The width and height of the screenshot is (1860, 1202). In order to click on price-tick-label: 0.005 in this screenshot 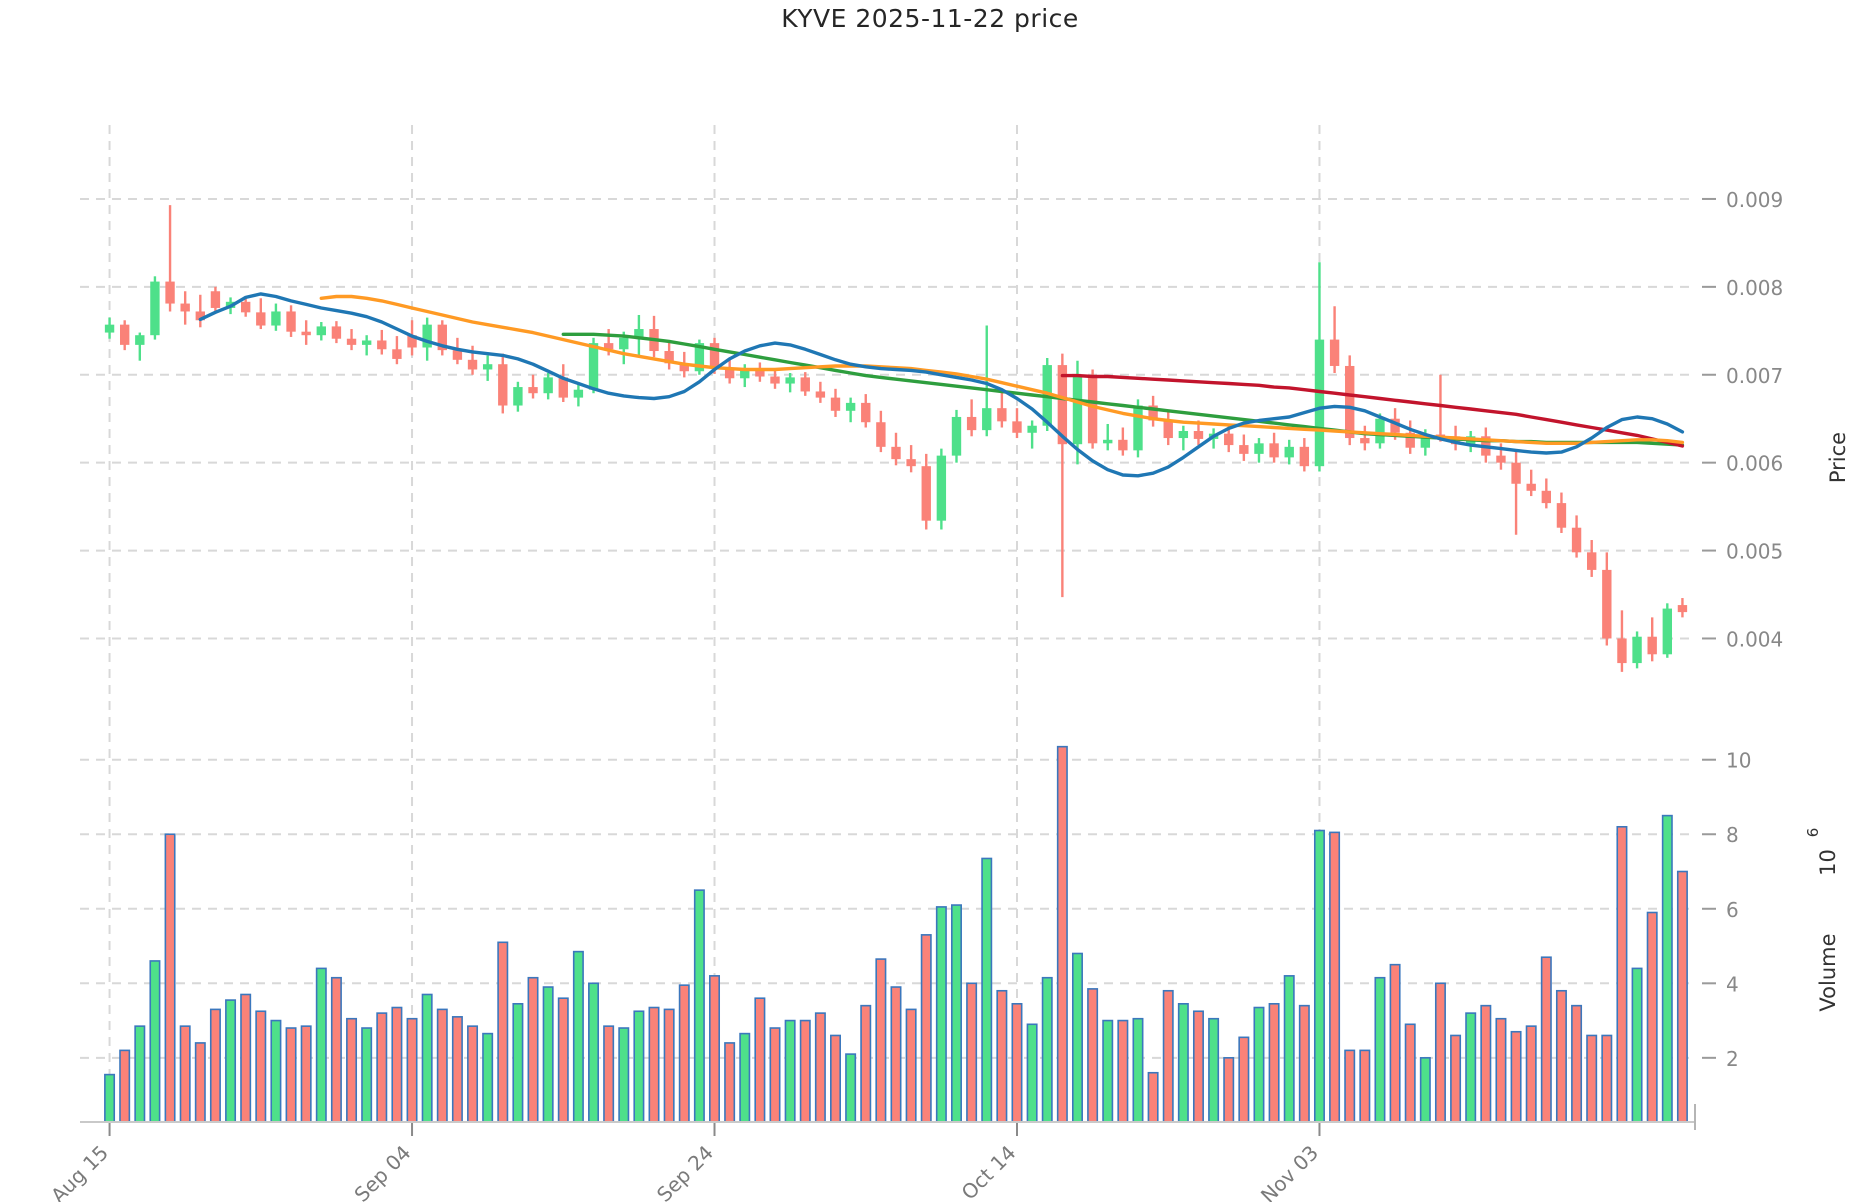, I will do `click(1754, 552)`.